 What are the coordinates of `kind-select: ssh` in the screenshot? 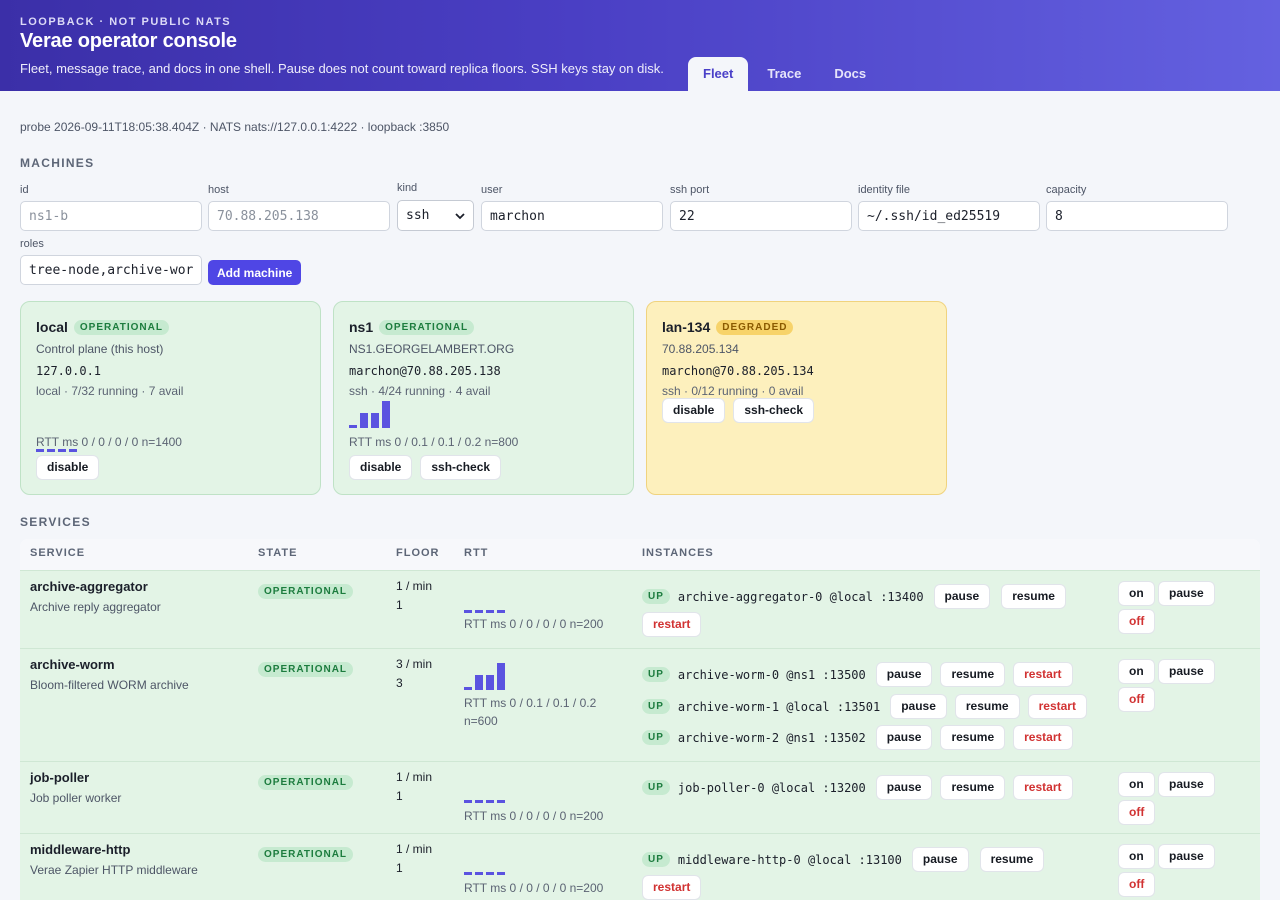 It's located at (435, 215).